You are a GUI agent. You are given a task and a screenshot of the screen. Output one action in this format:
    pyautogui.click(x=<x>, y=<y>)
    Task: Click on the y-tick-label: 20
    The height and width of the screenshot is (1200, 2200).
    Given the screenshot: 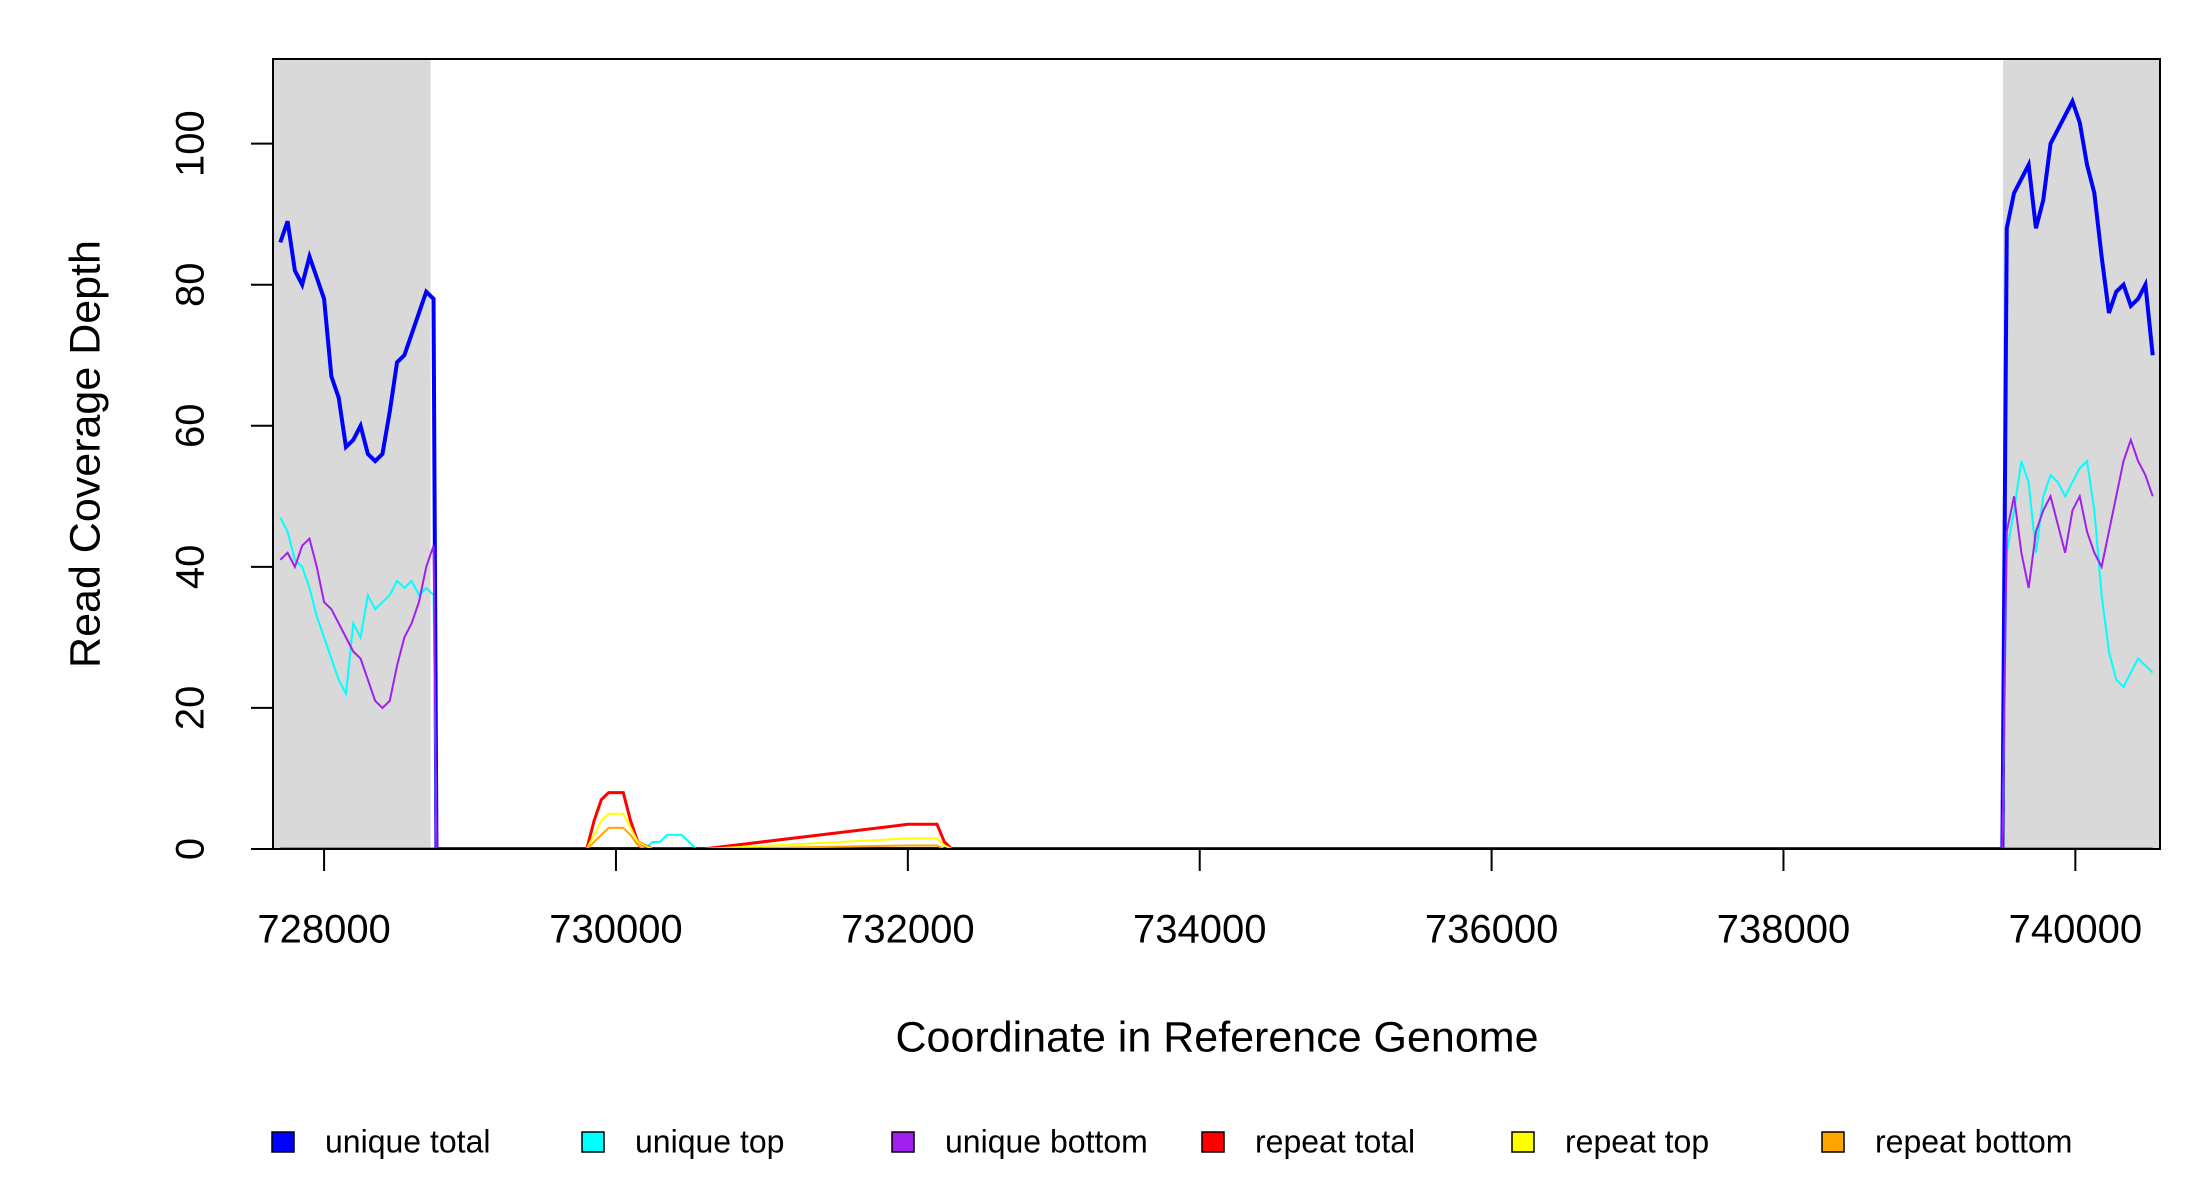 What is the action you would take?
    pyautogui.click(x=191, y=708)
    